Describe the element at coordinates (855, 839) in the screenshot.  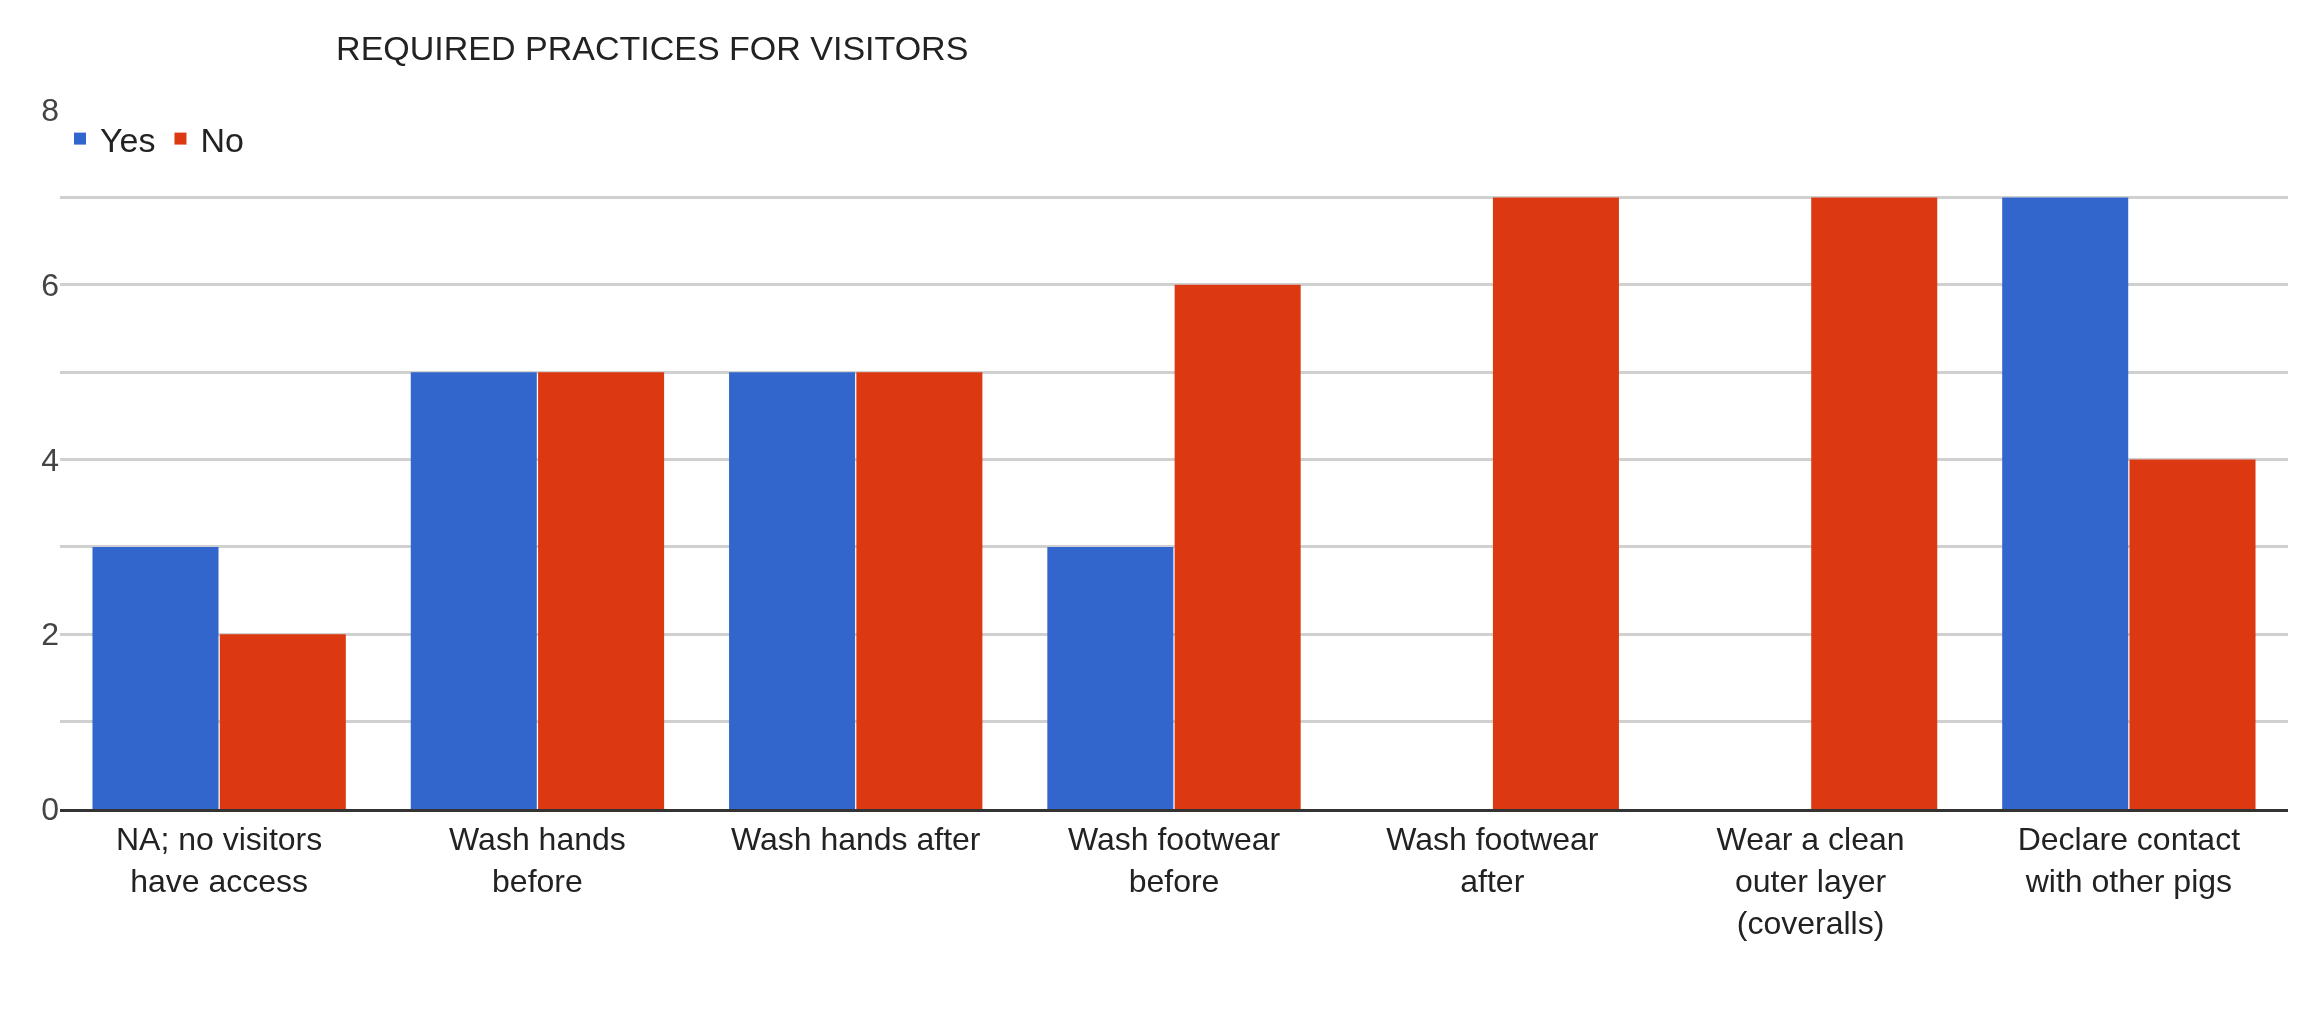
I see `x-tick-label: Wash hands after` at that location.